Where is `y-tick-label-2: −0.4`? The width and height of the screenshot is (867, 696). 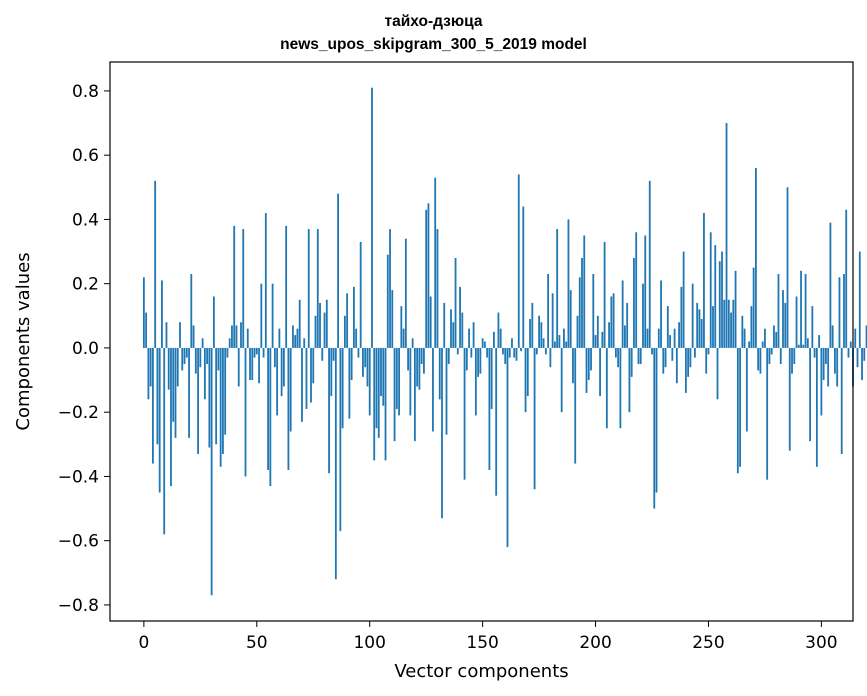 y-tick-label-2: −0.4 is located at coordinates (78, 477).